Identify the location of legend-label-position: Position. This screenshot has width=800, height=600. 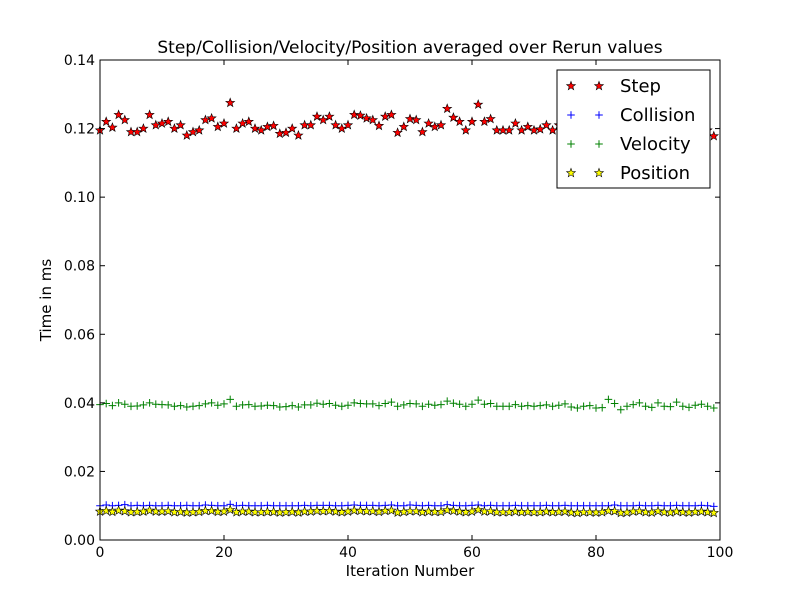
(655, 173).